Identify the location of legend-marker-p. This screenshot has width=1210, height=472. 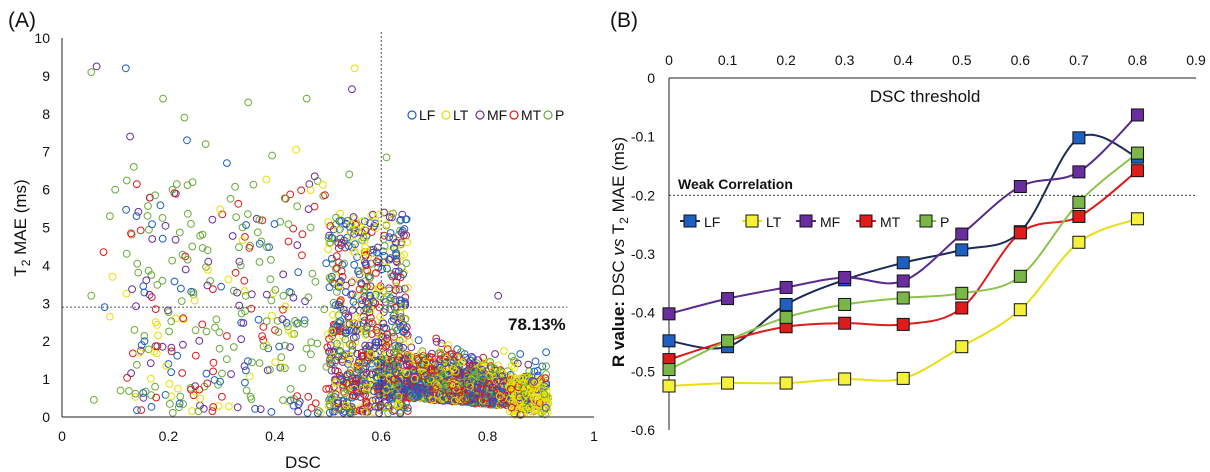
(926, 221).